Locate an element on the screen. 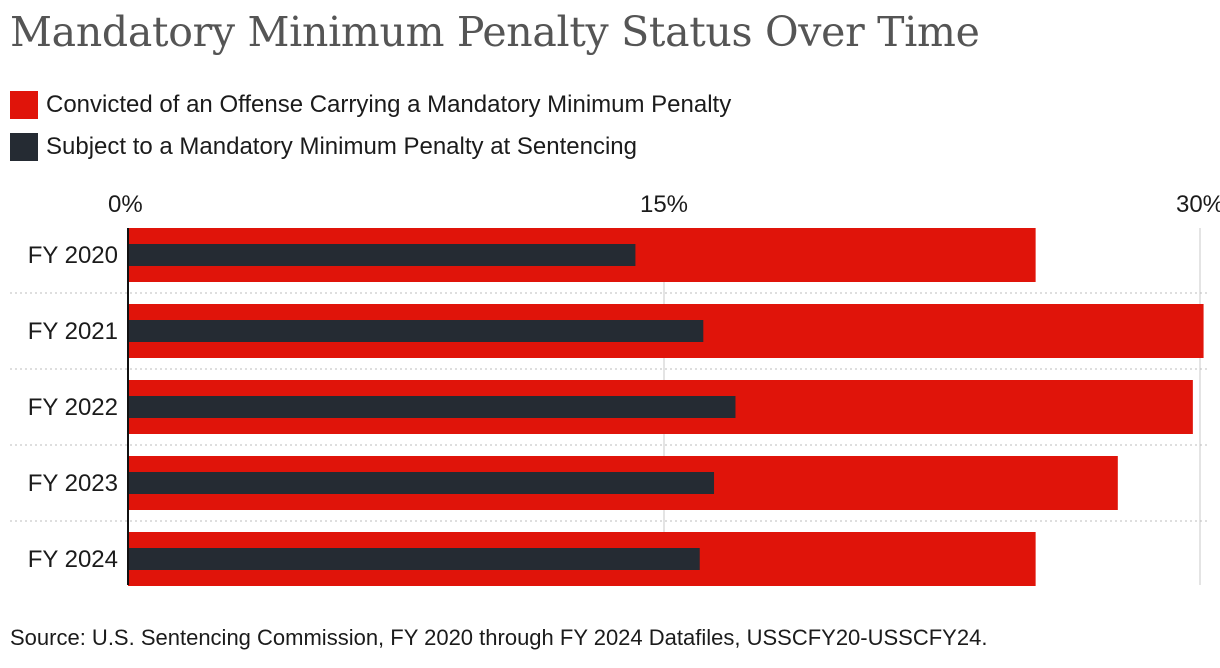 This screenshot has width=1220, height=668. x-tick-label-2: 30% is located at coordinates (1198, 204).